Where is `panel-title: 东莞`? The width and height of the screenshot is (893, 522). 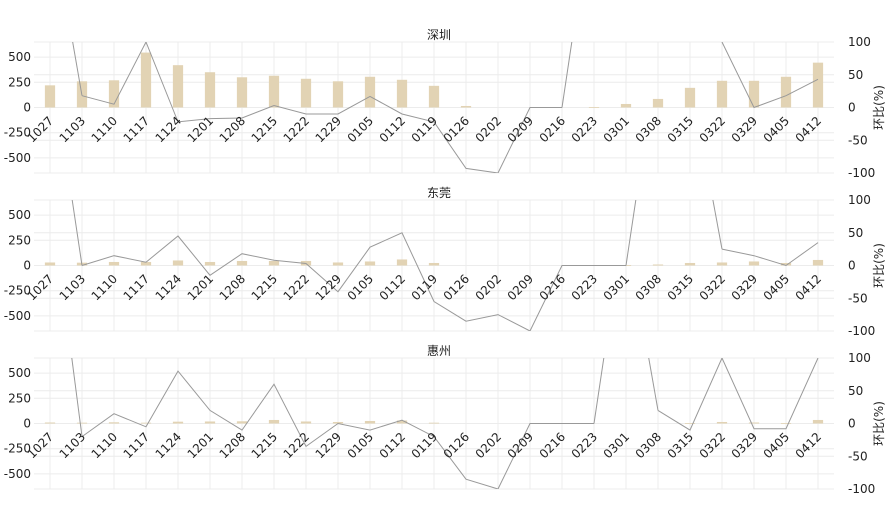
panel-title: 东莞 is located at coordinates (439, 193).